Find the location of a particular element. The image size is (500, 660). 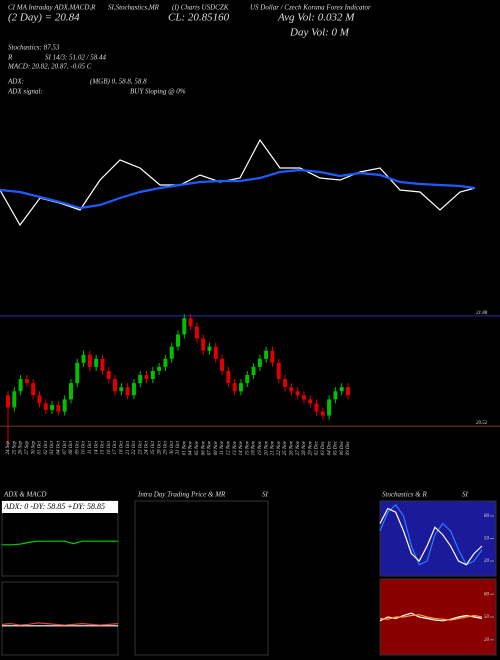

header-text: SI,Stochastics,MR is located at coordinates (134, 8).